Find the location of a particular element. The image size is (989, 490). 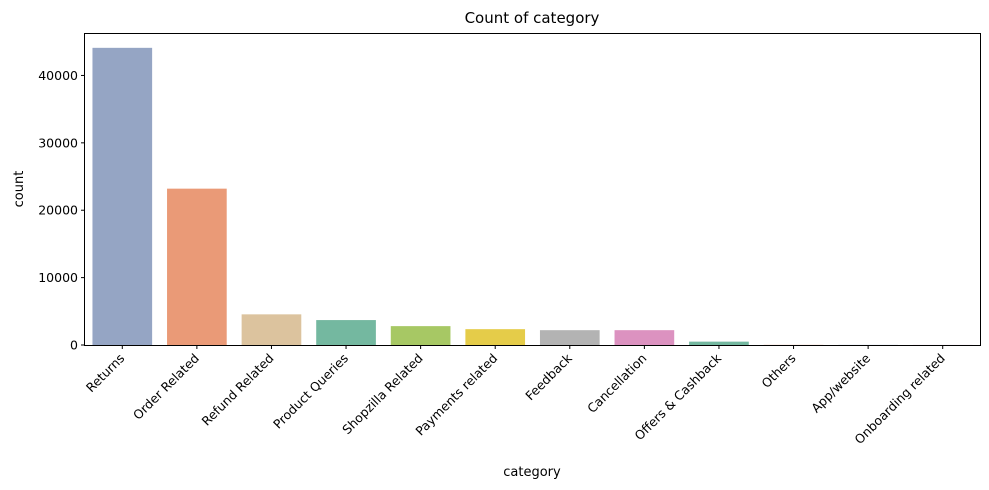

x-tick-label: Others is located at coordinates (778, 371).